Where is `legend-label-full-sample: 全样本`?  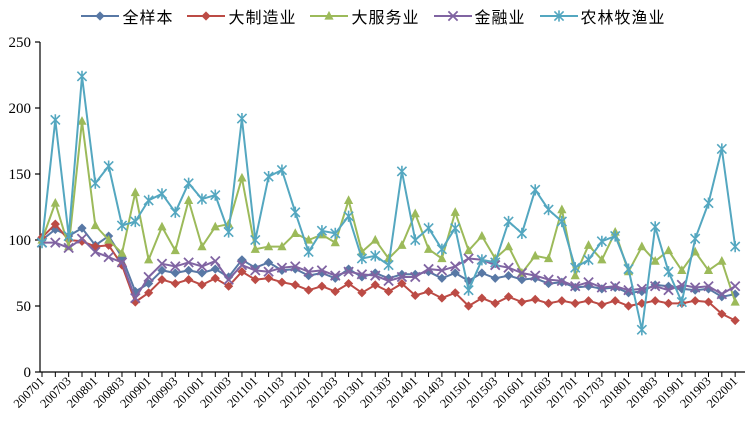 legend-label-full-sample: 全样本 is located at coordinates (148, 18).